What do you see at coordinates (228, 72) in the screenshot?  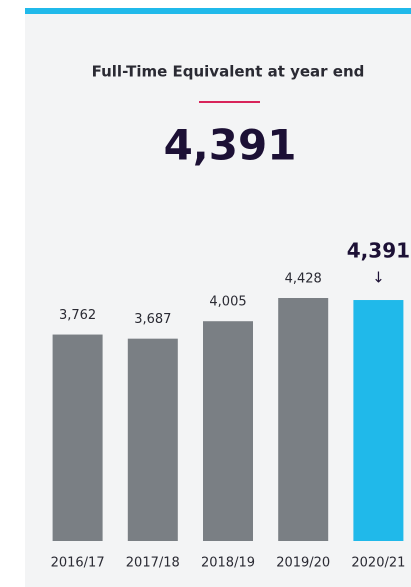 I see `chart-title: Full-Time Equivalent at year end` at bounding box center [228, 72].